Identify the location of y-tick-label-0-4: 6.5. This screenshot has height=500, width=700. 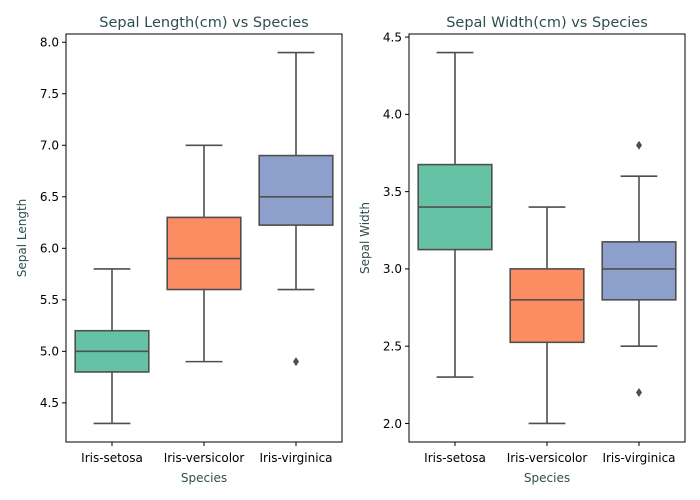
(49, 197).